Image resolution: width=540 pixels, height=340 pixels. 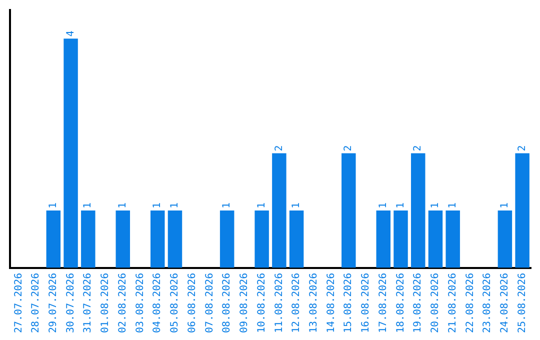 I want to click on x-tick-label: 16.08.2026, so click(x=366, y=303).